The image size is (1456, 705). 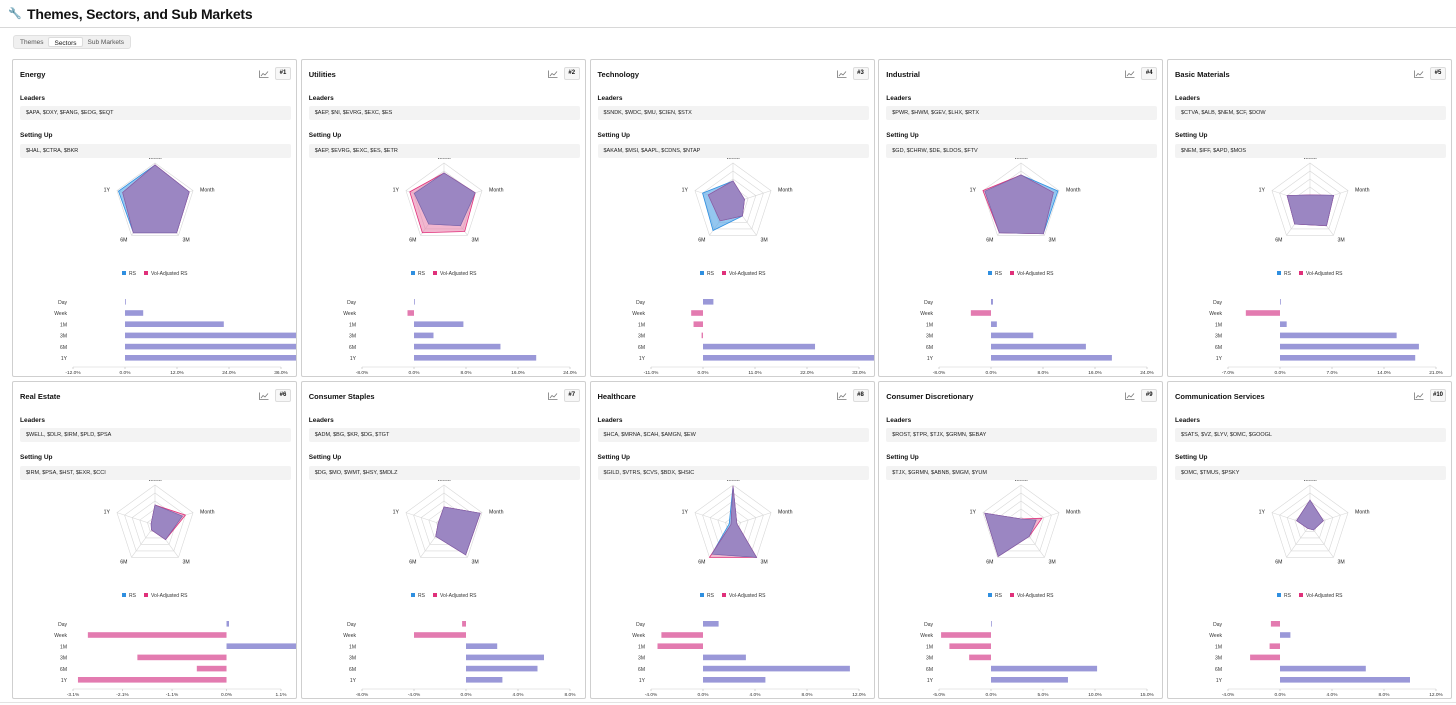 I want to click on bar-x-tick-label: 24.0%, so click(x=229, y=373).